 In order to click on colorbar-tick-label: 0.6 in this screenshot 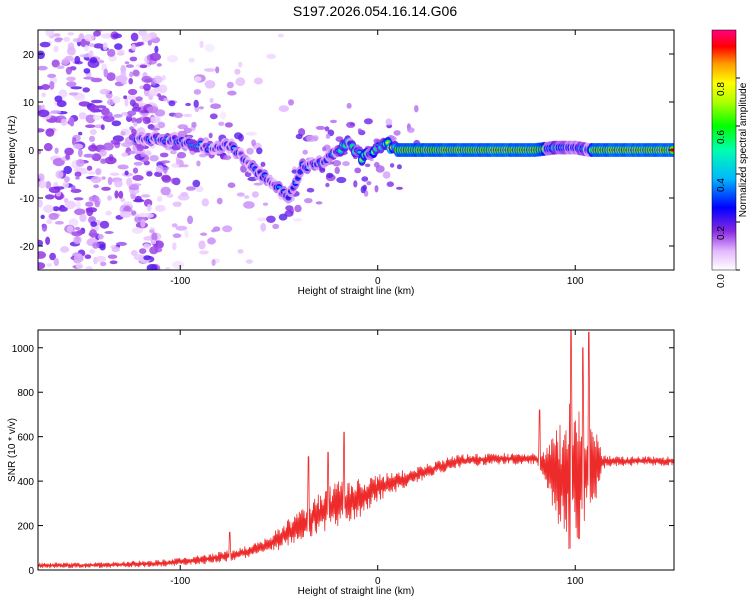, I will do `click(721, 137)`.